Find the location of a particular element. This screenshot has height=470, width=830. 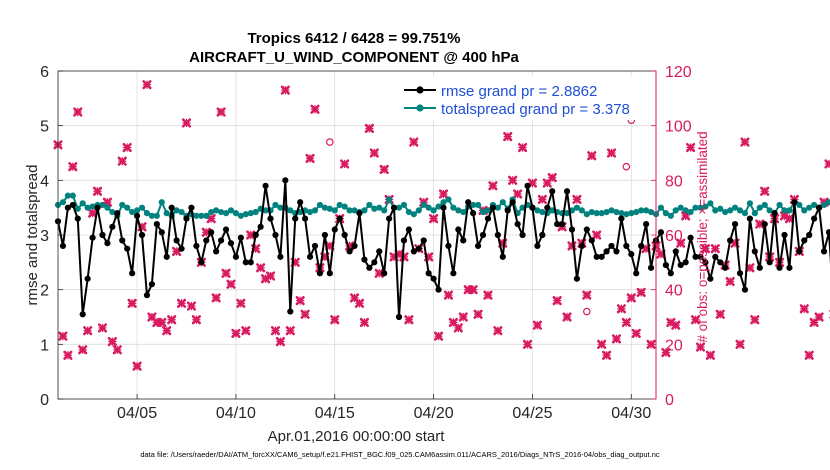

chart-title: Tropics 6412 / 6428 = 99.751% is located at coordinates (353, 38).